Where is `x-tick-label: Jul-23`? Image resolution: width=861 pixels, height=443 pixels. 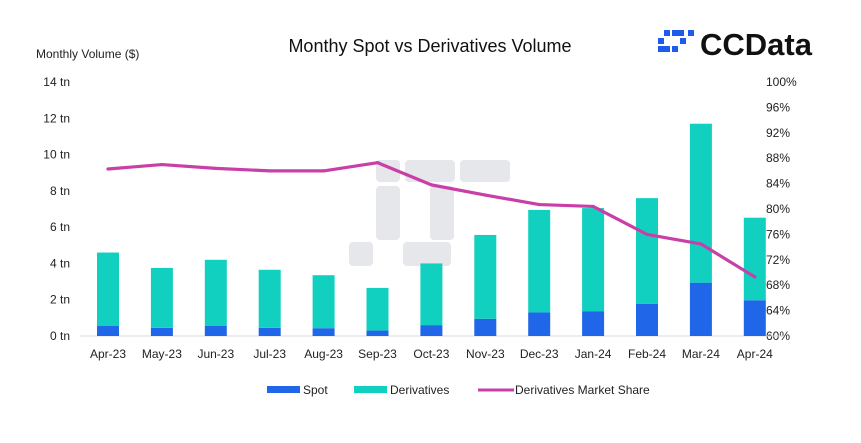 x-tick-label: Jul-23 is located at coordinates (269, 354).